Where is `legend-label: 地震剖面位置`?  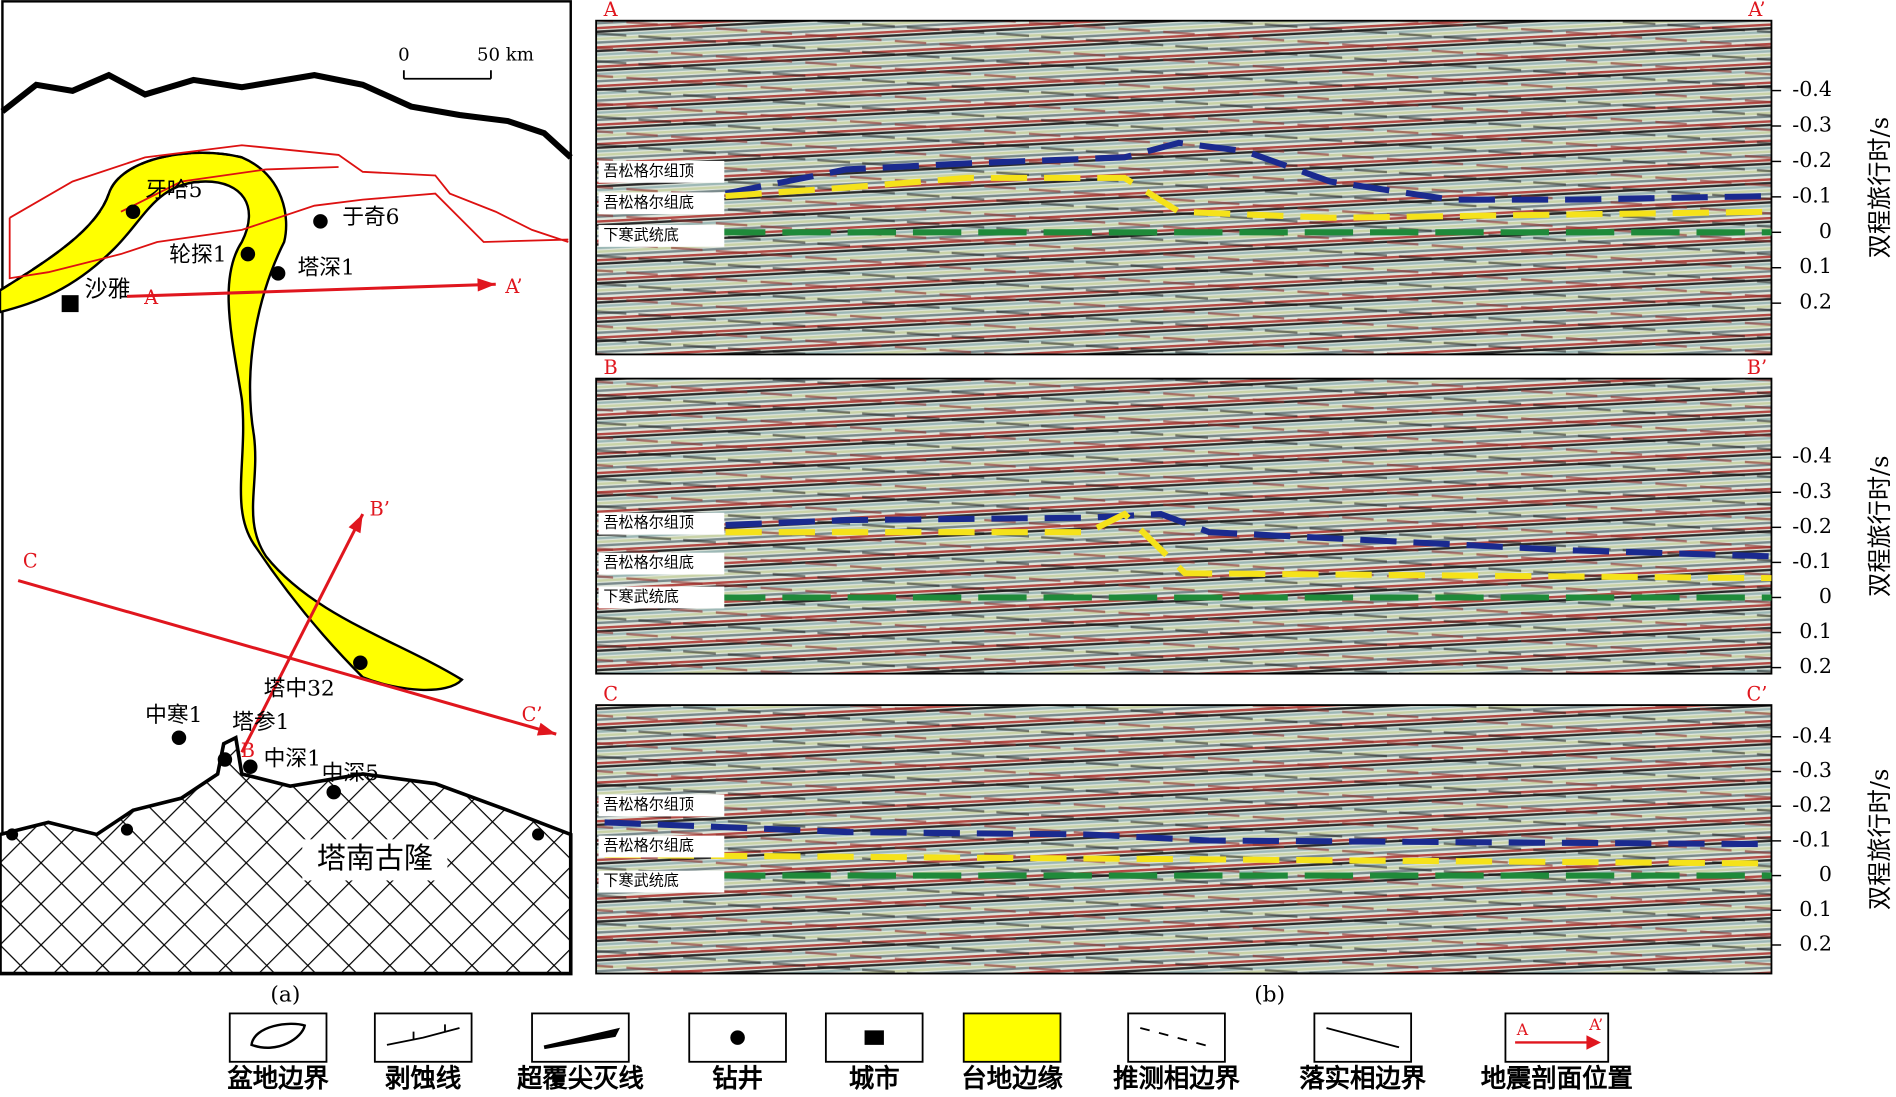 legend-label: 地震剖面位置 is located at coordinates (1557, 1078).